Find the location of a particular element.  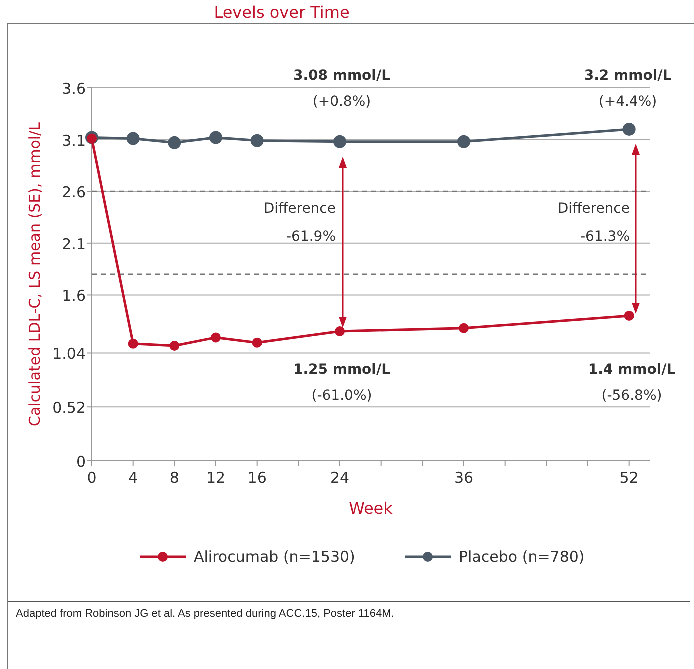

annotation: (-61.0%) is located at coordinates (342, 396).